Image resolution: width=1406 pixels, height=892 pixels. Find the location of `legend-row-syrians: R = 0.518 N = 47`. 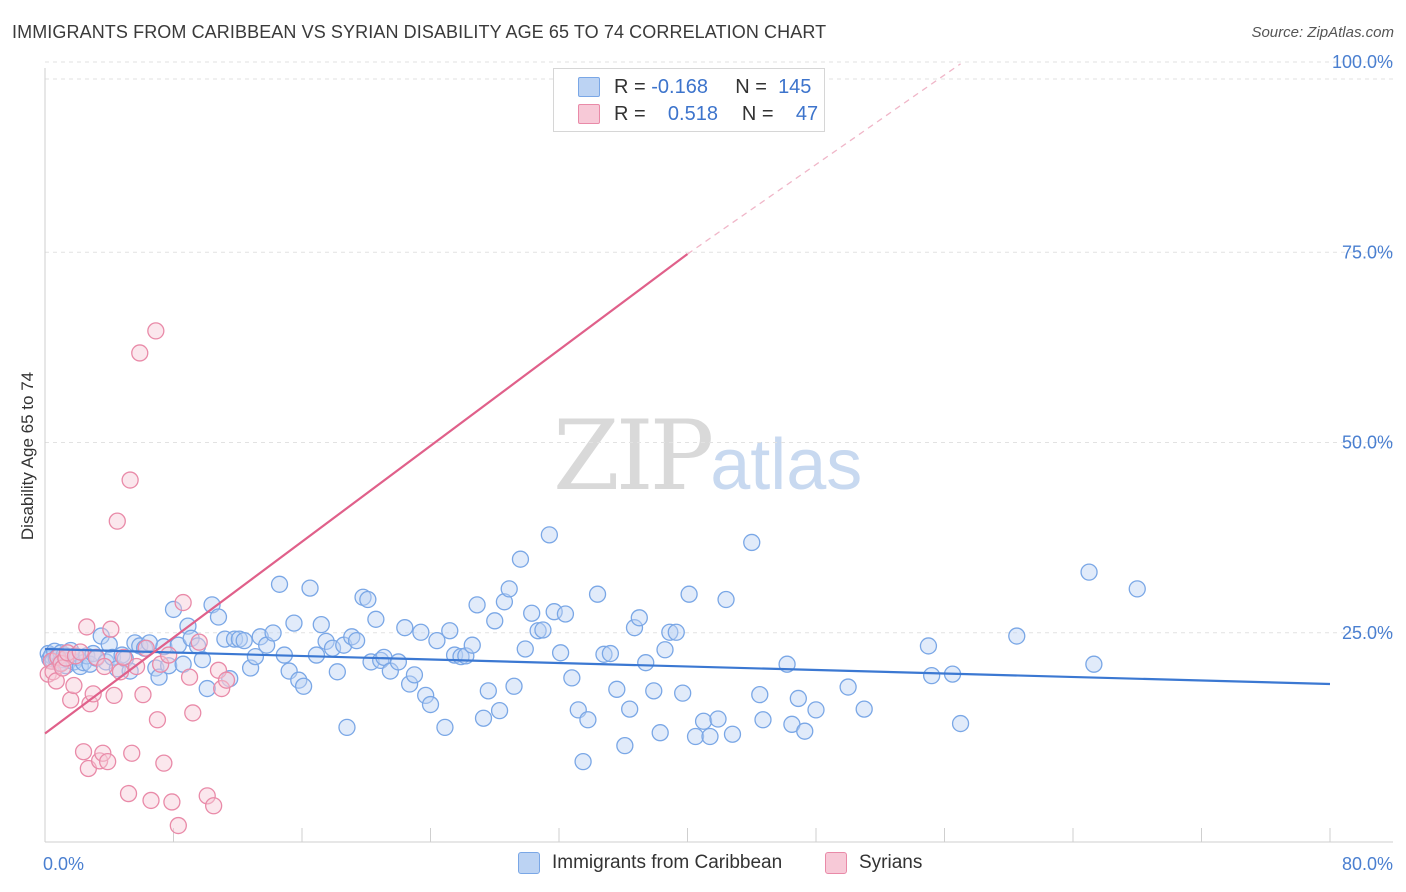

legend-row-syrians: R = 0.518 N = 47 is located at coordinates (698, 114).